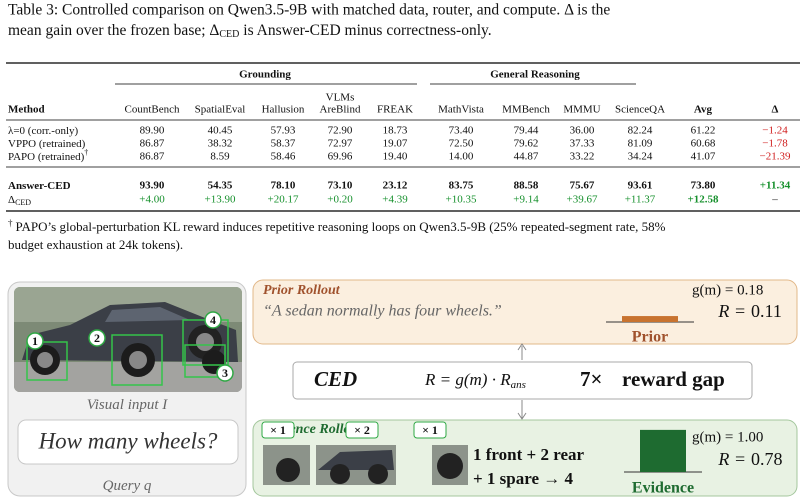 The width and height of the screenshot is (806, 502). What do you see at coordinates (39, 186) in the screenshot?
I see `row-method: Answer-CED` at bounding box center [39, 186].